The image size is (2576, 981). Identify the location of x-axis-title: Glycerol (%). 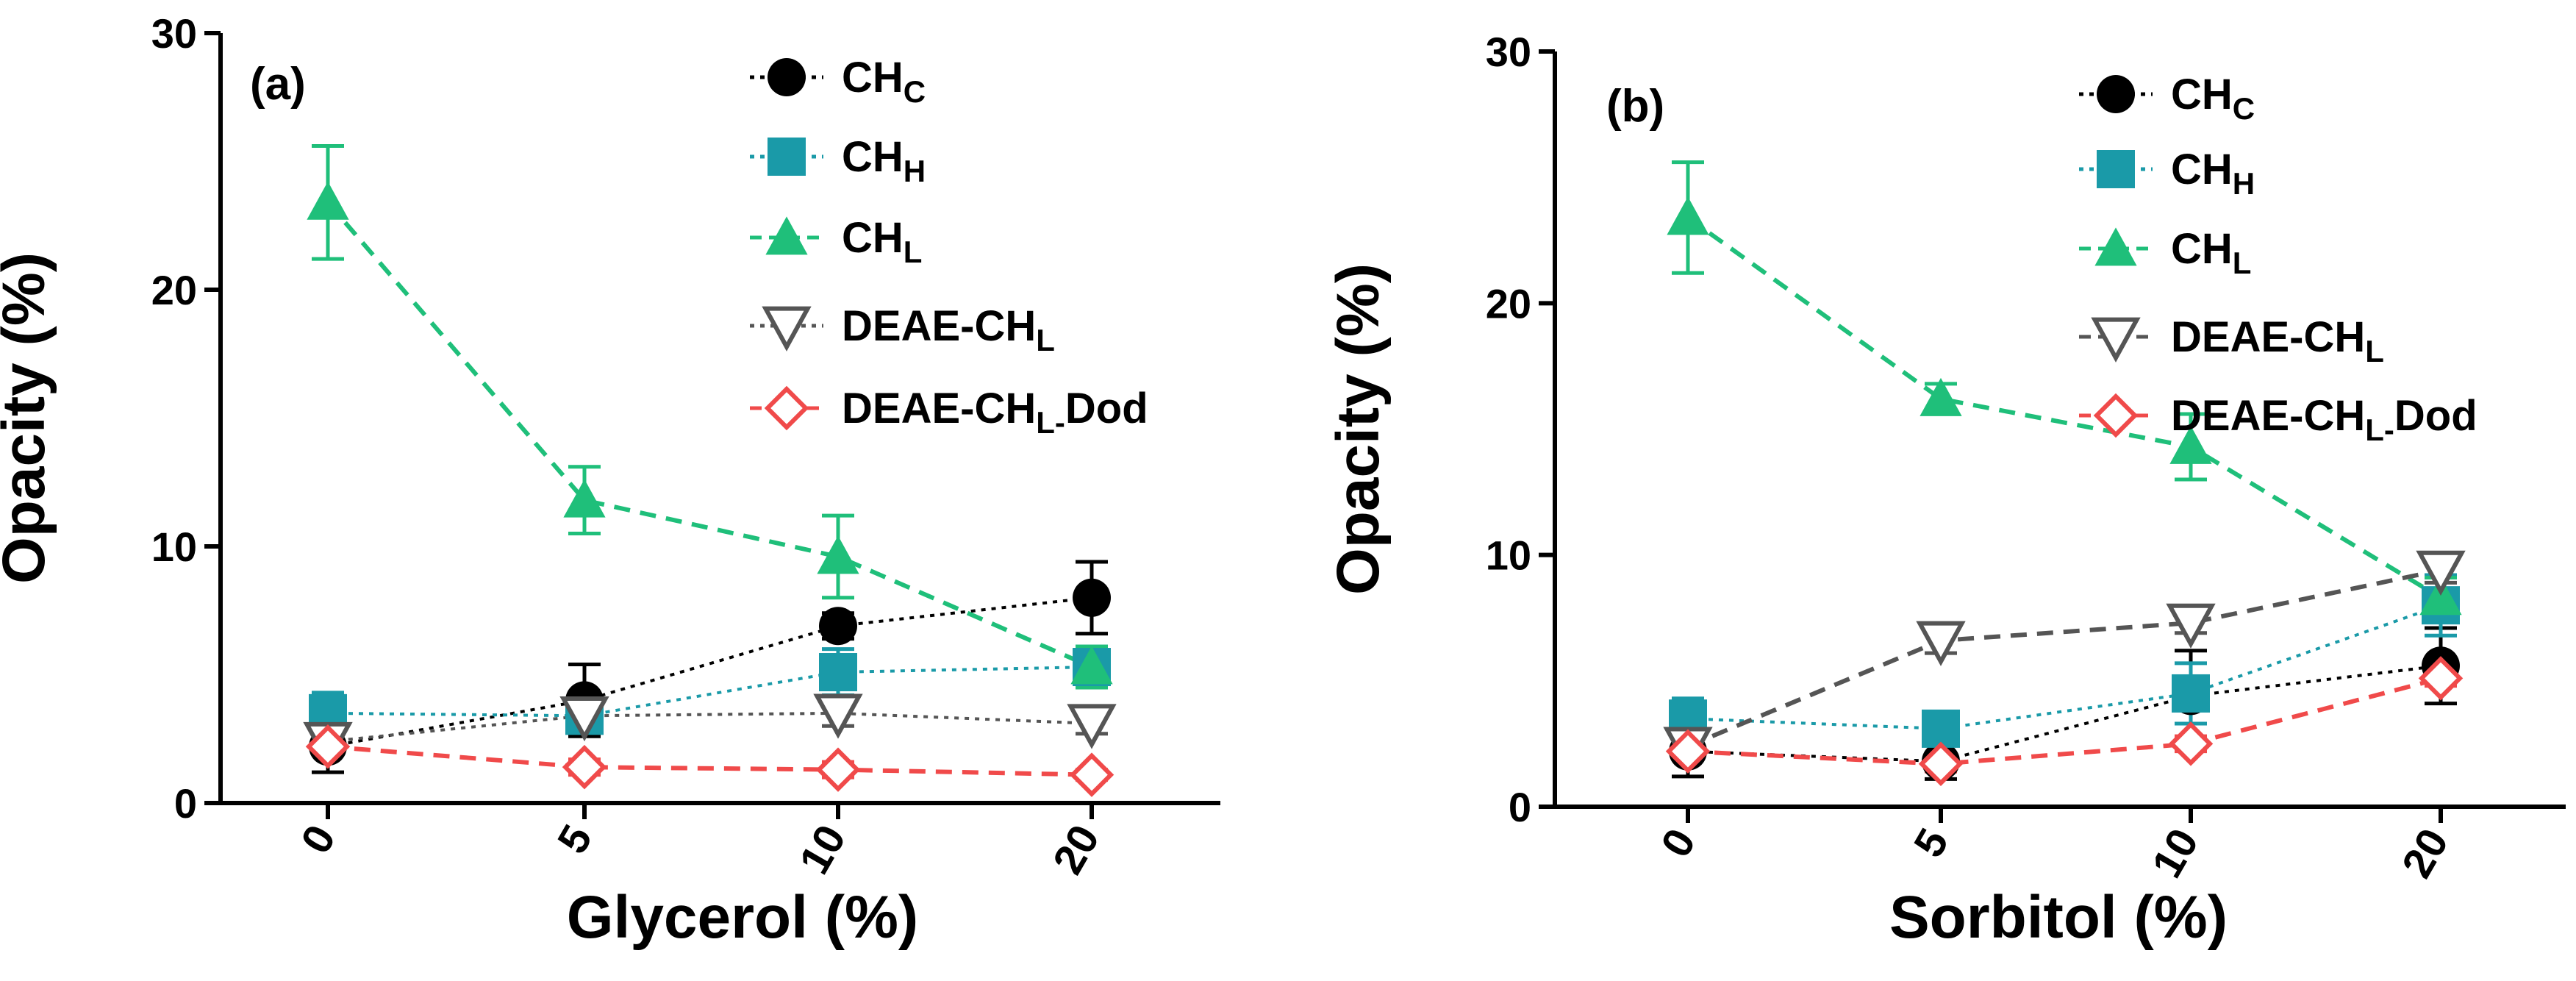
(742, 917).